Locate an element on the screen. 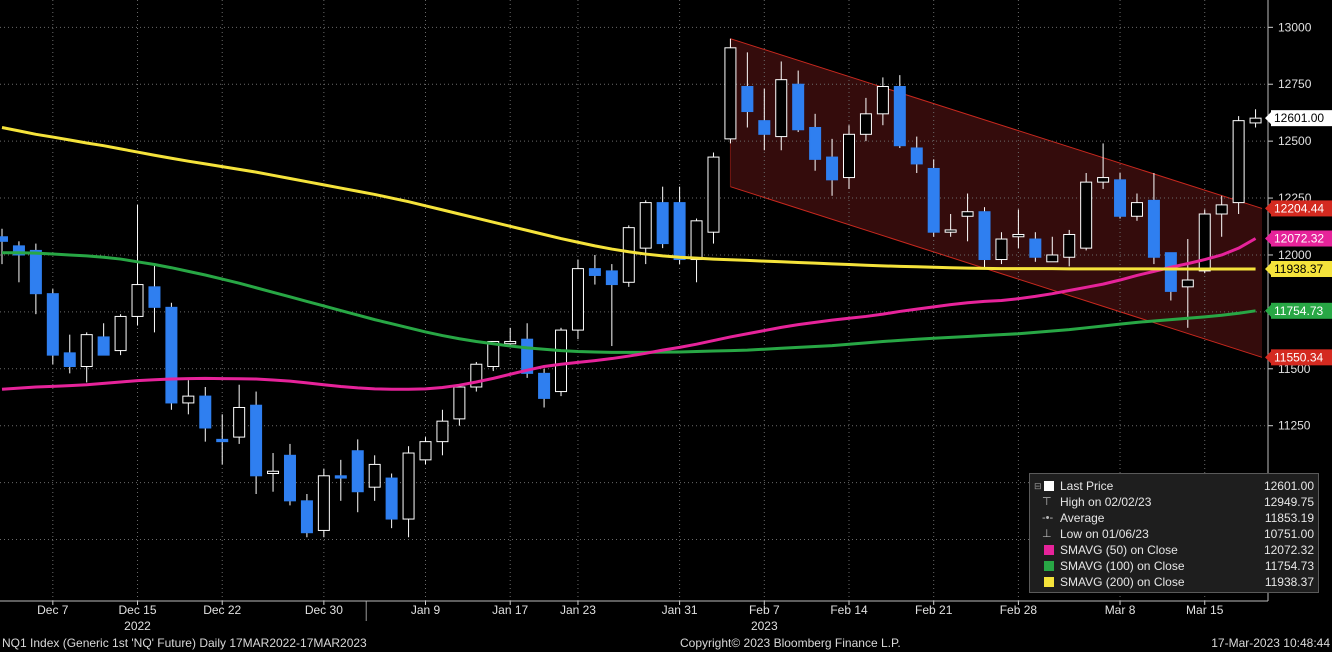  sma100-line is located at coordinates (629, 302).